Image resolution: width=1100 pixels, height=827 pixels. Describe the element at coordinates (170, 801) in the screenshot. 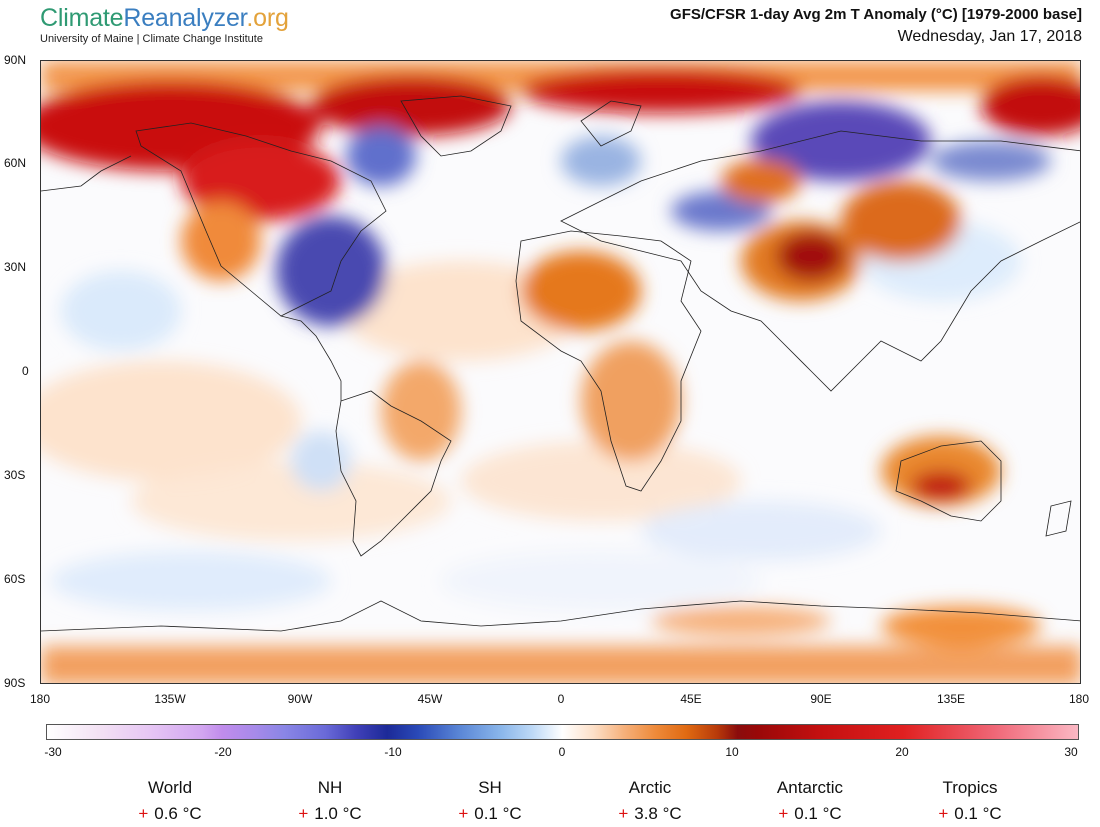

I see `stat-world: World +0.6 °C` at that location.